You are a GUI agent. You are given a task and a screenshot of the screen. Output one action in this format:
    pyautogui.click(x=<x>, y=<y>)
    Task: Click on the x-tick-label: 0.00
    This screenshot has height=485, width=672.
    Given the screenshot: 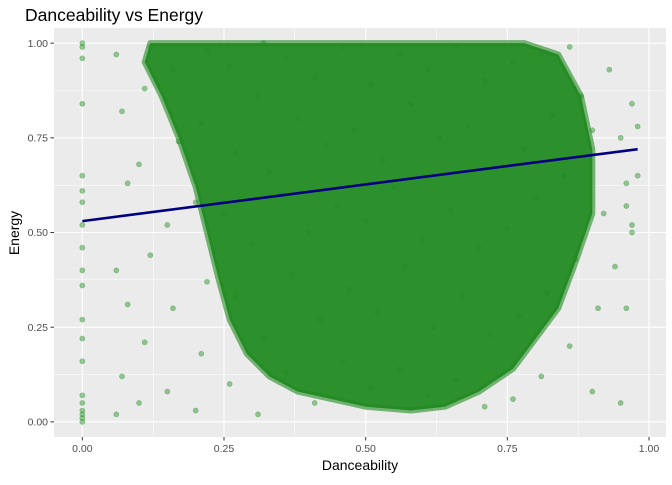 What is the action you would take?
    pyautogui.click(x=82, y=449)
    